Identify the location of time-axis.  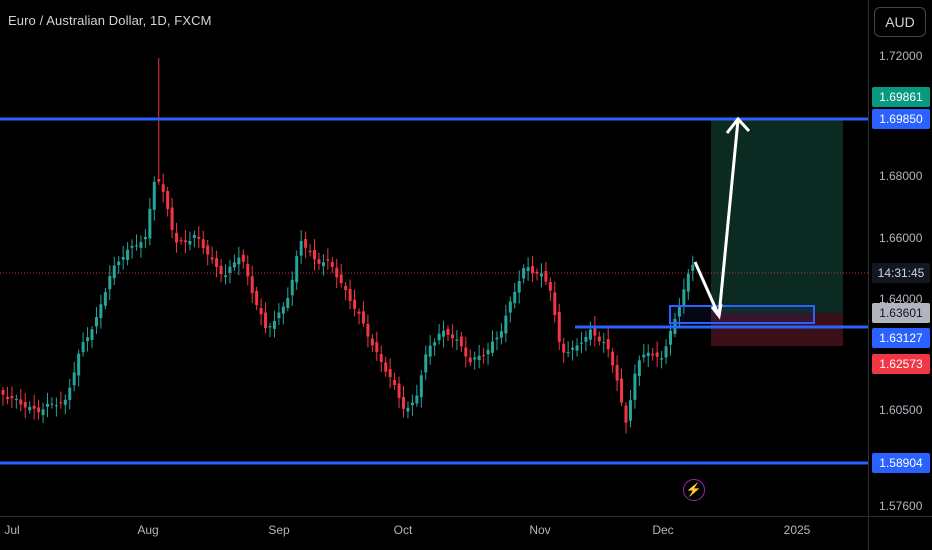
(434, 533).